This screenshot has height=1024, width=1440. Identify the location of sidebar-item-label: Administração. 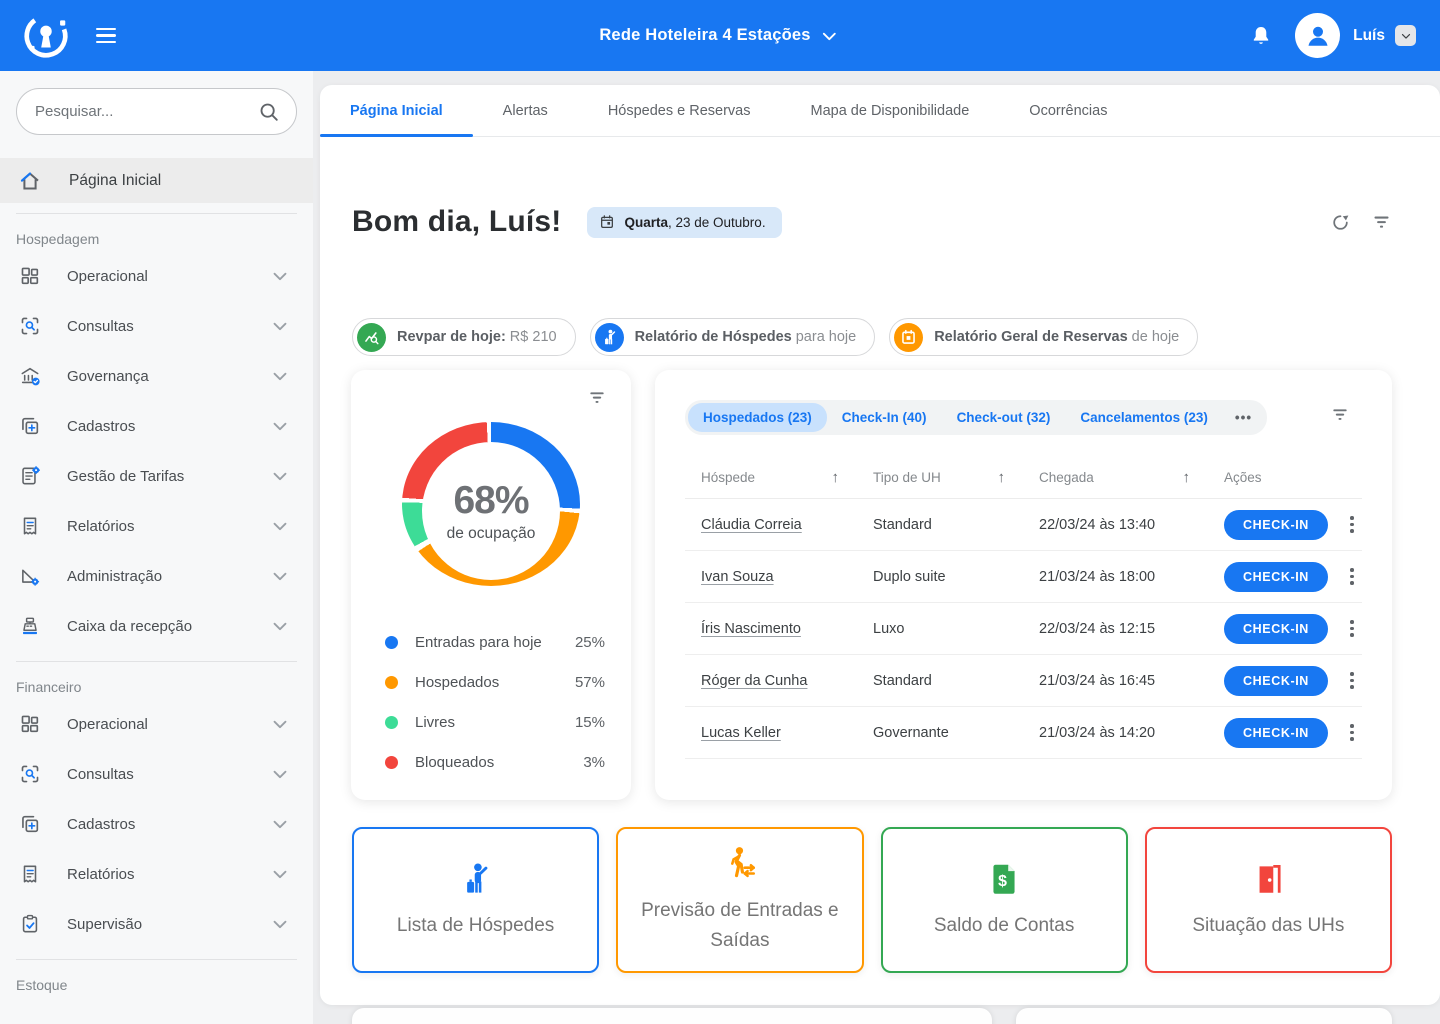
(115, 576).